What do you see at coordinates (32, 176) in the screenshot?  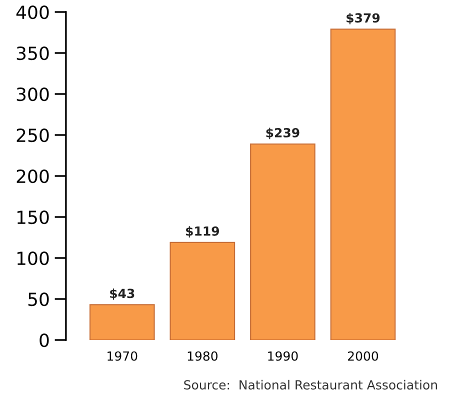 I see `y-tick-label: 200` at bounding box center [32, 176].